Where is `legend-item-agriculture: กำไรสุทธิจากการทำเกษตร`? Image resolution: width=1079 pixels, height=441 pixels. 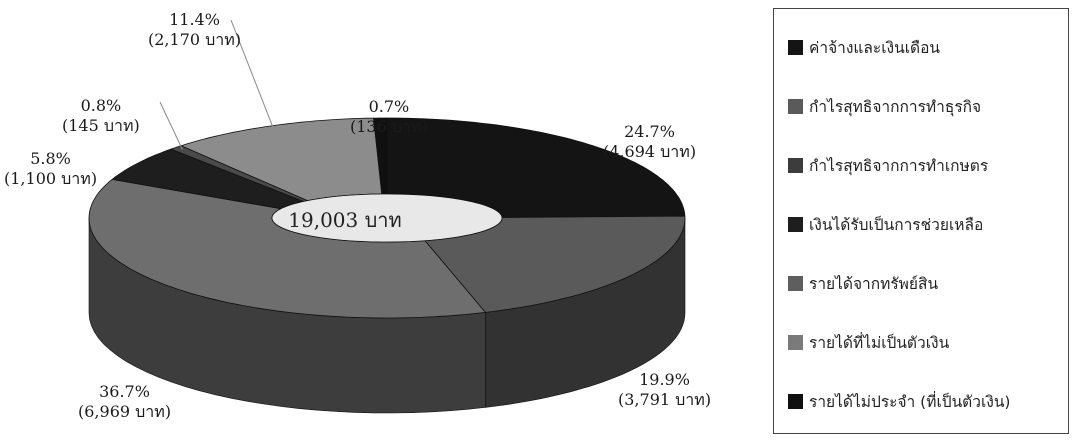
legend-item-agriculture: กำไรสุทธิจากการทำเกษตร is located at coordinates (888, 165).